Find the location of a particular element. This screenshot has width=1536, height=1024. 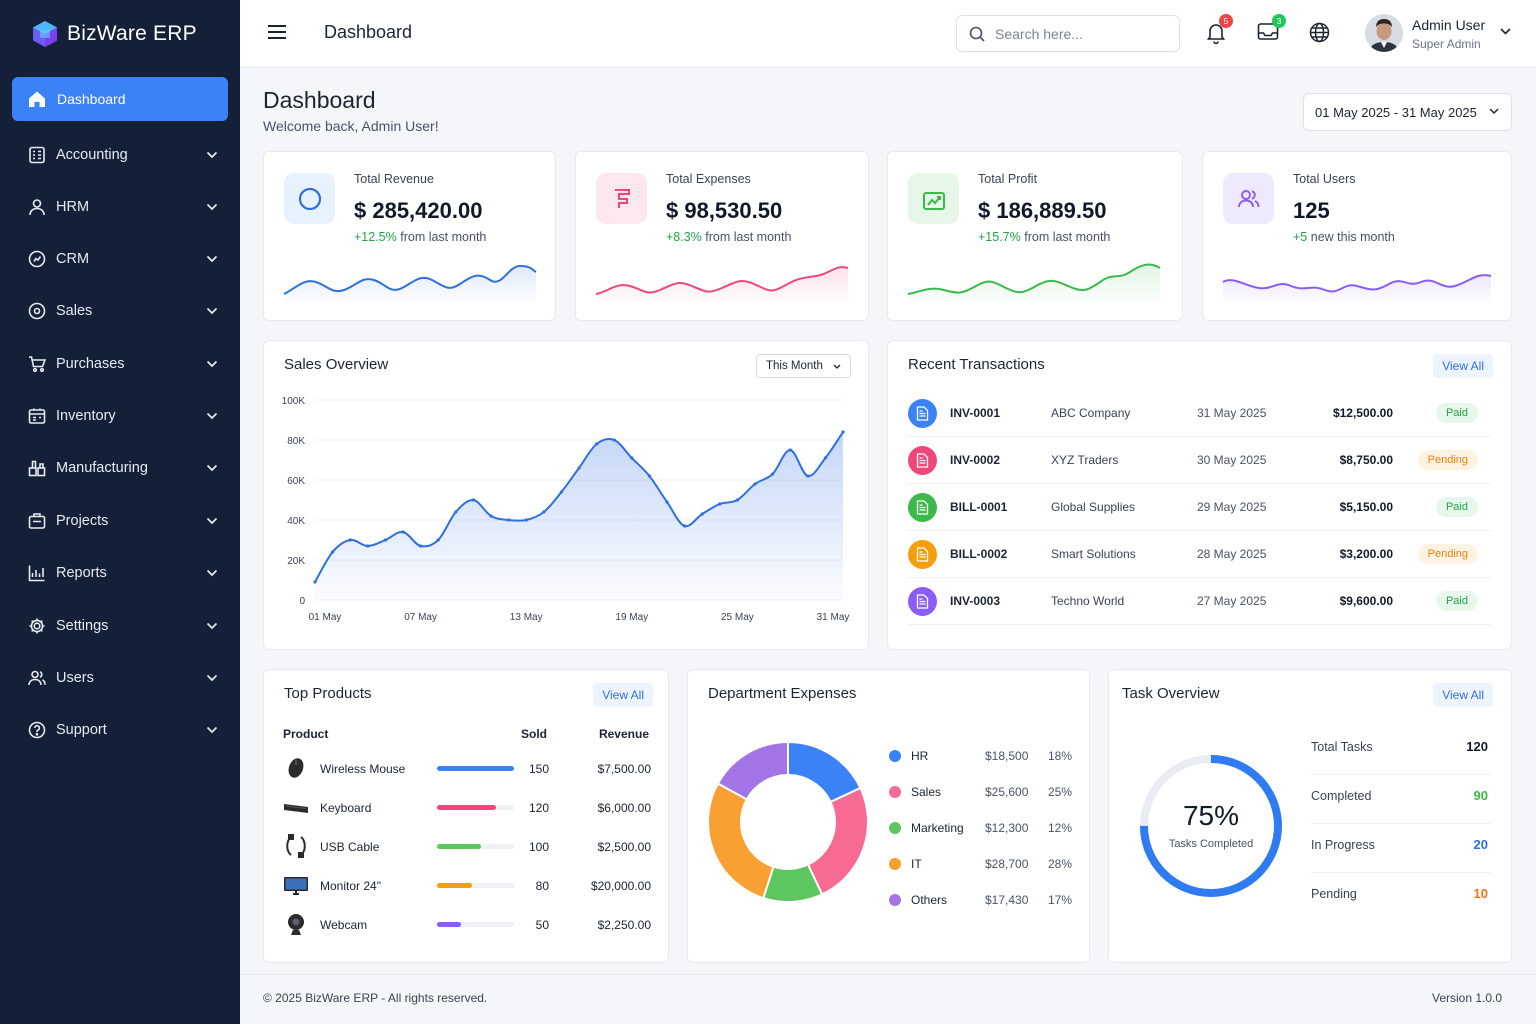

task-completion-ring is located at coordinates (1211, 826).